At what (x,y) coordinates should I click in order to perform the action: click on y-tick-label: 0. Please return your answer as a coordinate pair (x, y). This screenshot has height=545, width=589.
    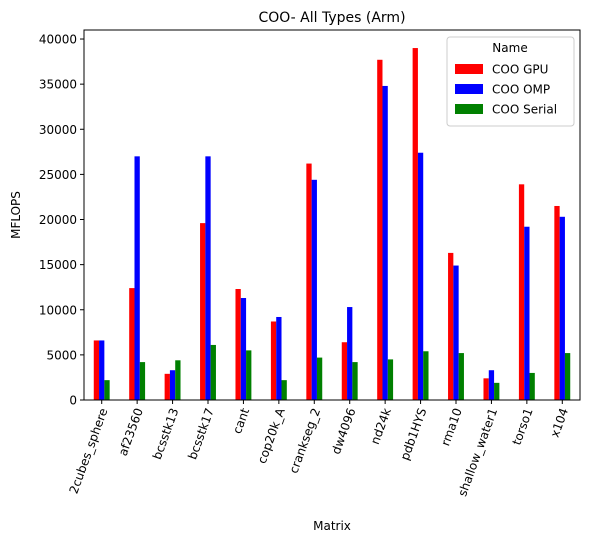
    Looking at the image, I should click on (73, 401).